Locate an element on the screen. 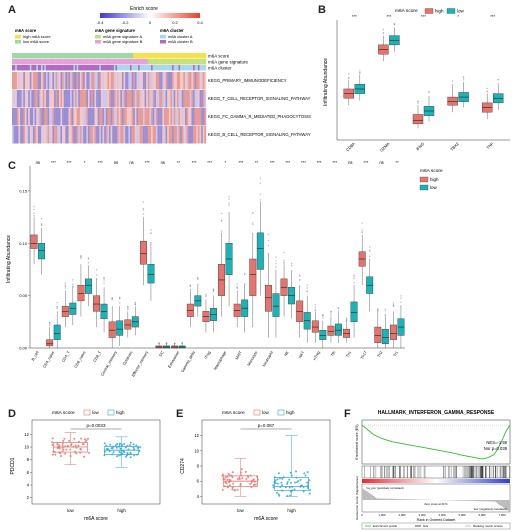  x-tick-label: MAIT is located at coordinates (239, 355).